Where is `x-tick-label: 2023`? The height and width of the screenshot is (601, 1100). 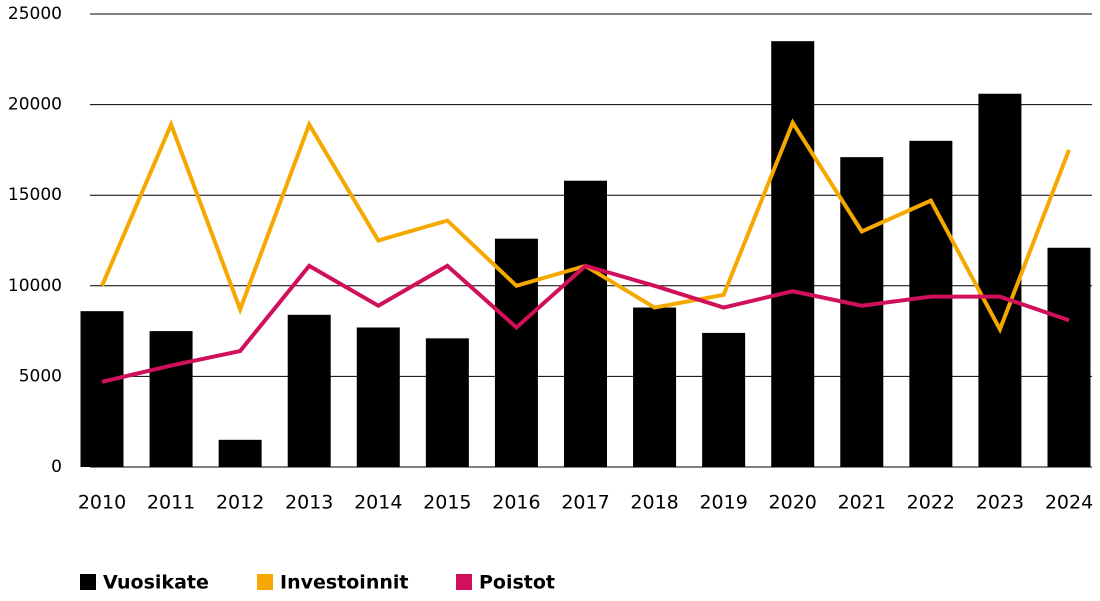
x-tick-label: 2023 is located at coordinates (1000, 503).